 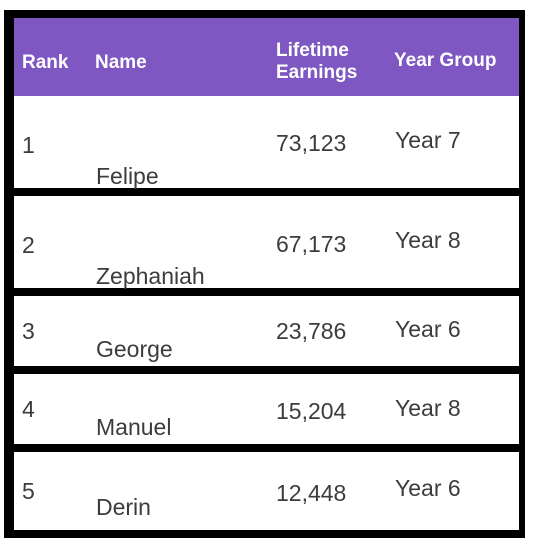 What do you see at coordinates (28, 245) in the screenshot?
I see `rank-cell: 2` at bounding box center [28, 245].